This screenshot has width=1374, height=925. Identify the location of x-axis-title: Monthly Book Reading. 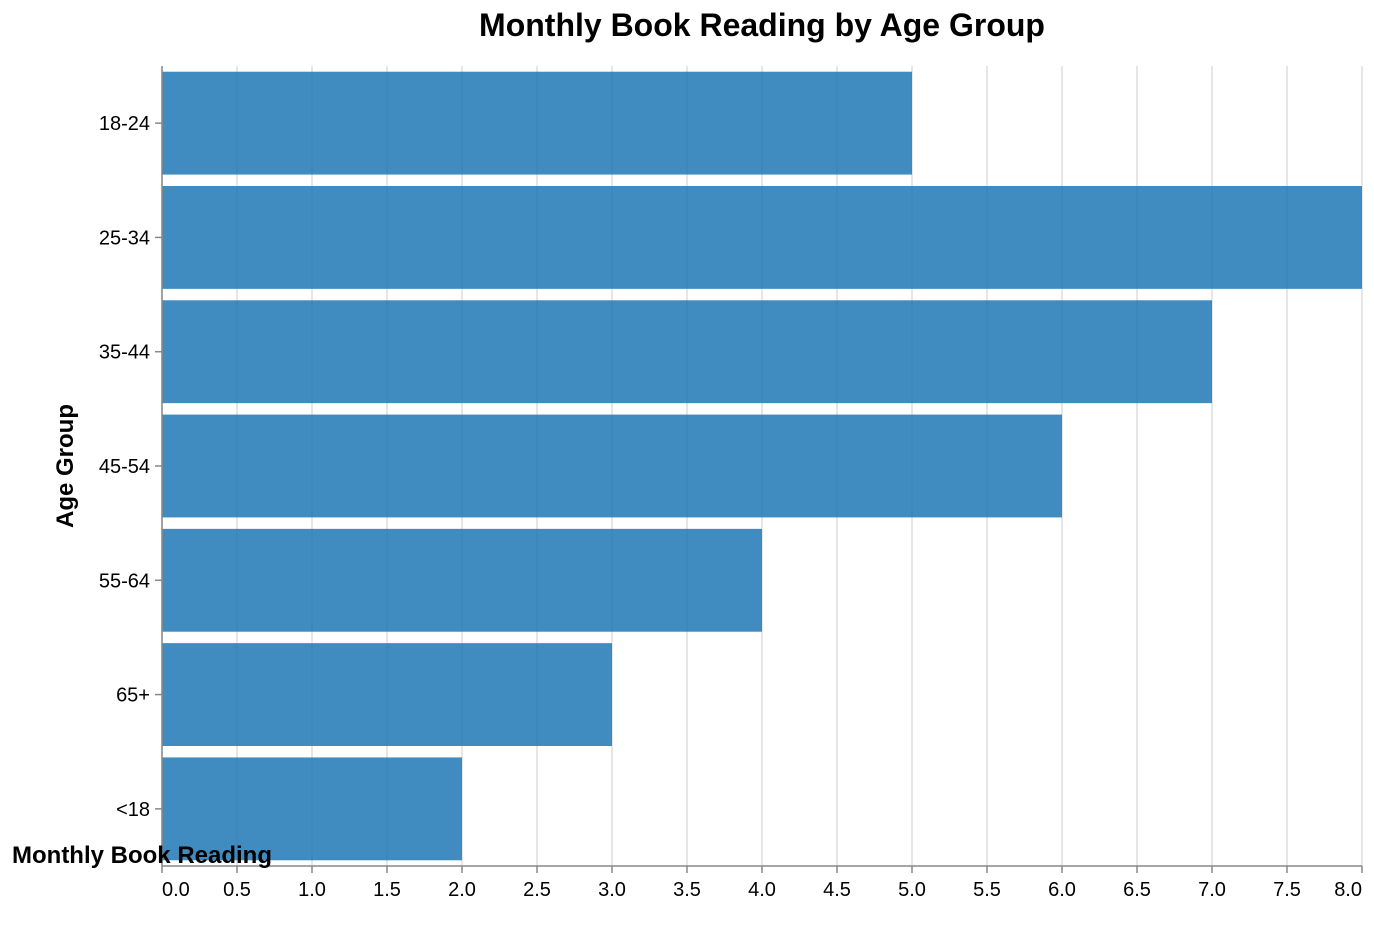
(142, 855).